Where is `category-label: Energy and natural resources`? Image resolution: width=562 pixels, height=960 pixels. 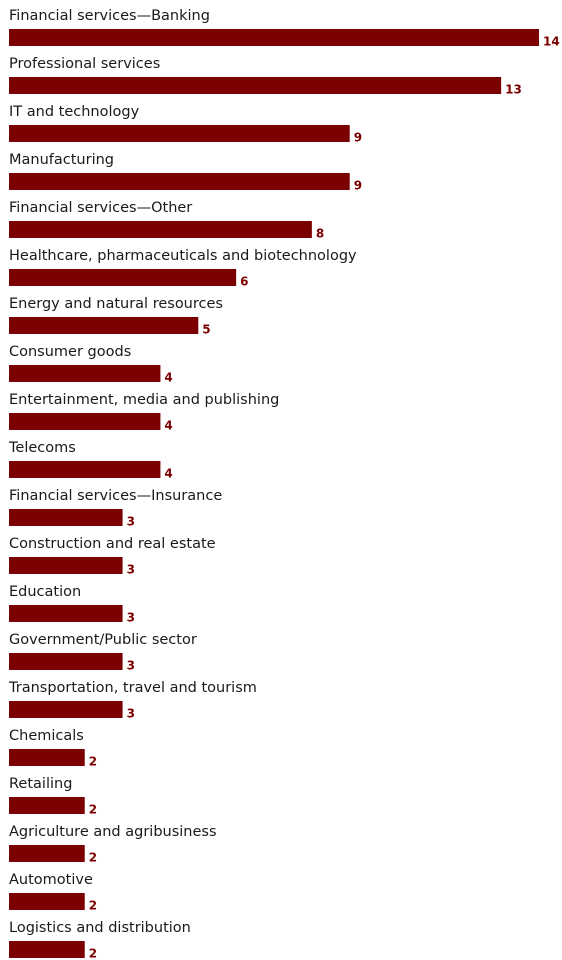 category-label: Energy and natural resources is located at coordinates (116, 304).